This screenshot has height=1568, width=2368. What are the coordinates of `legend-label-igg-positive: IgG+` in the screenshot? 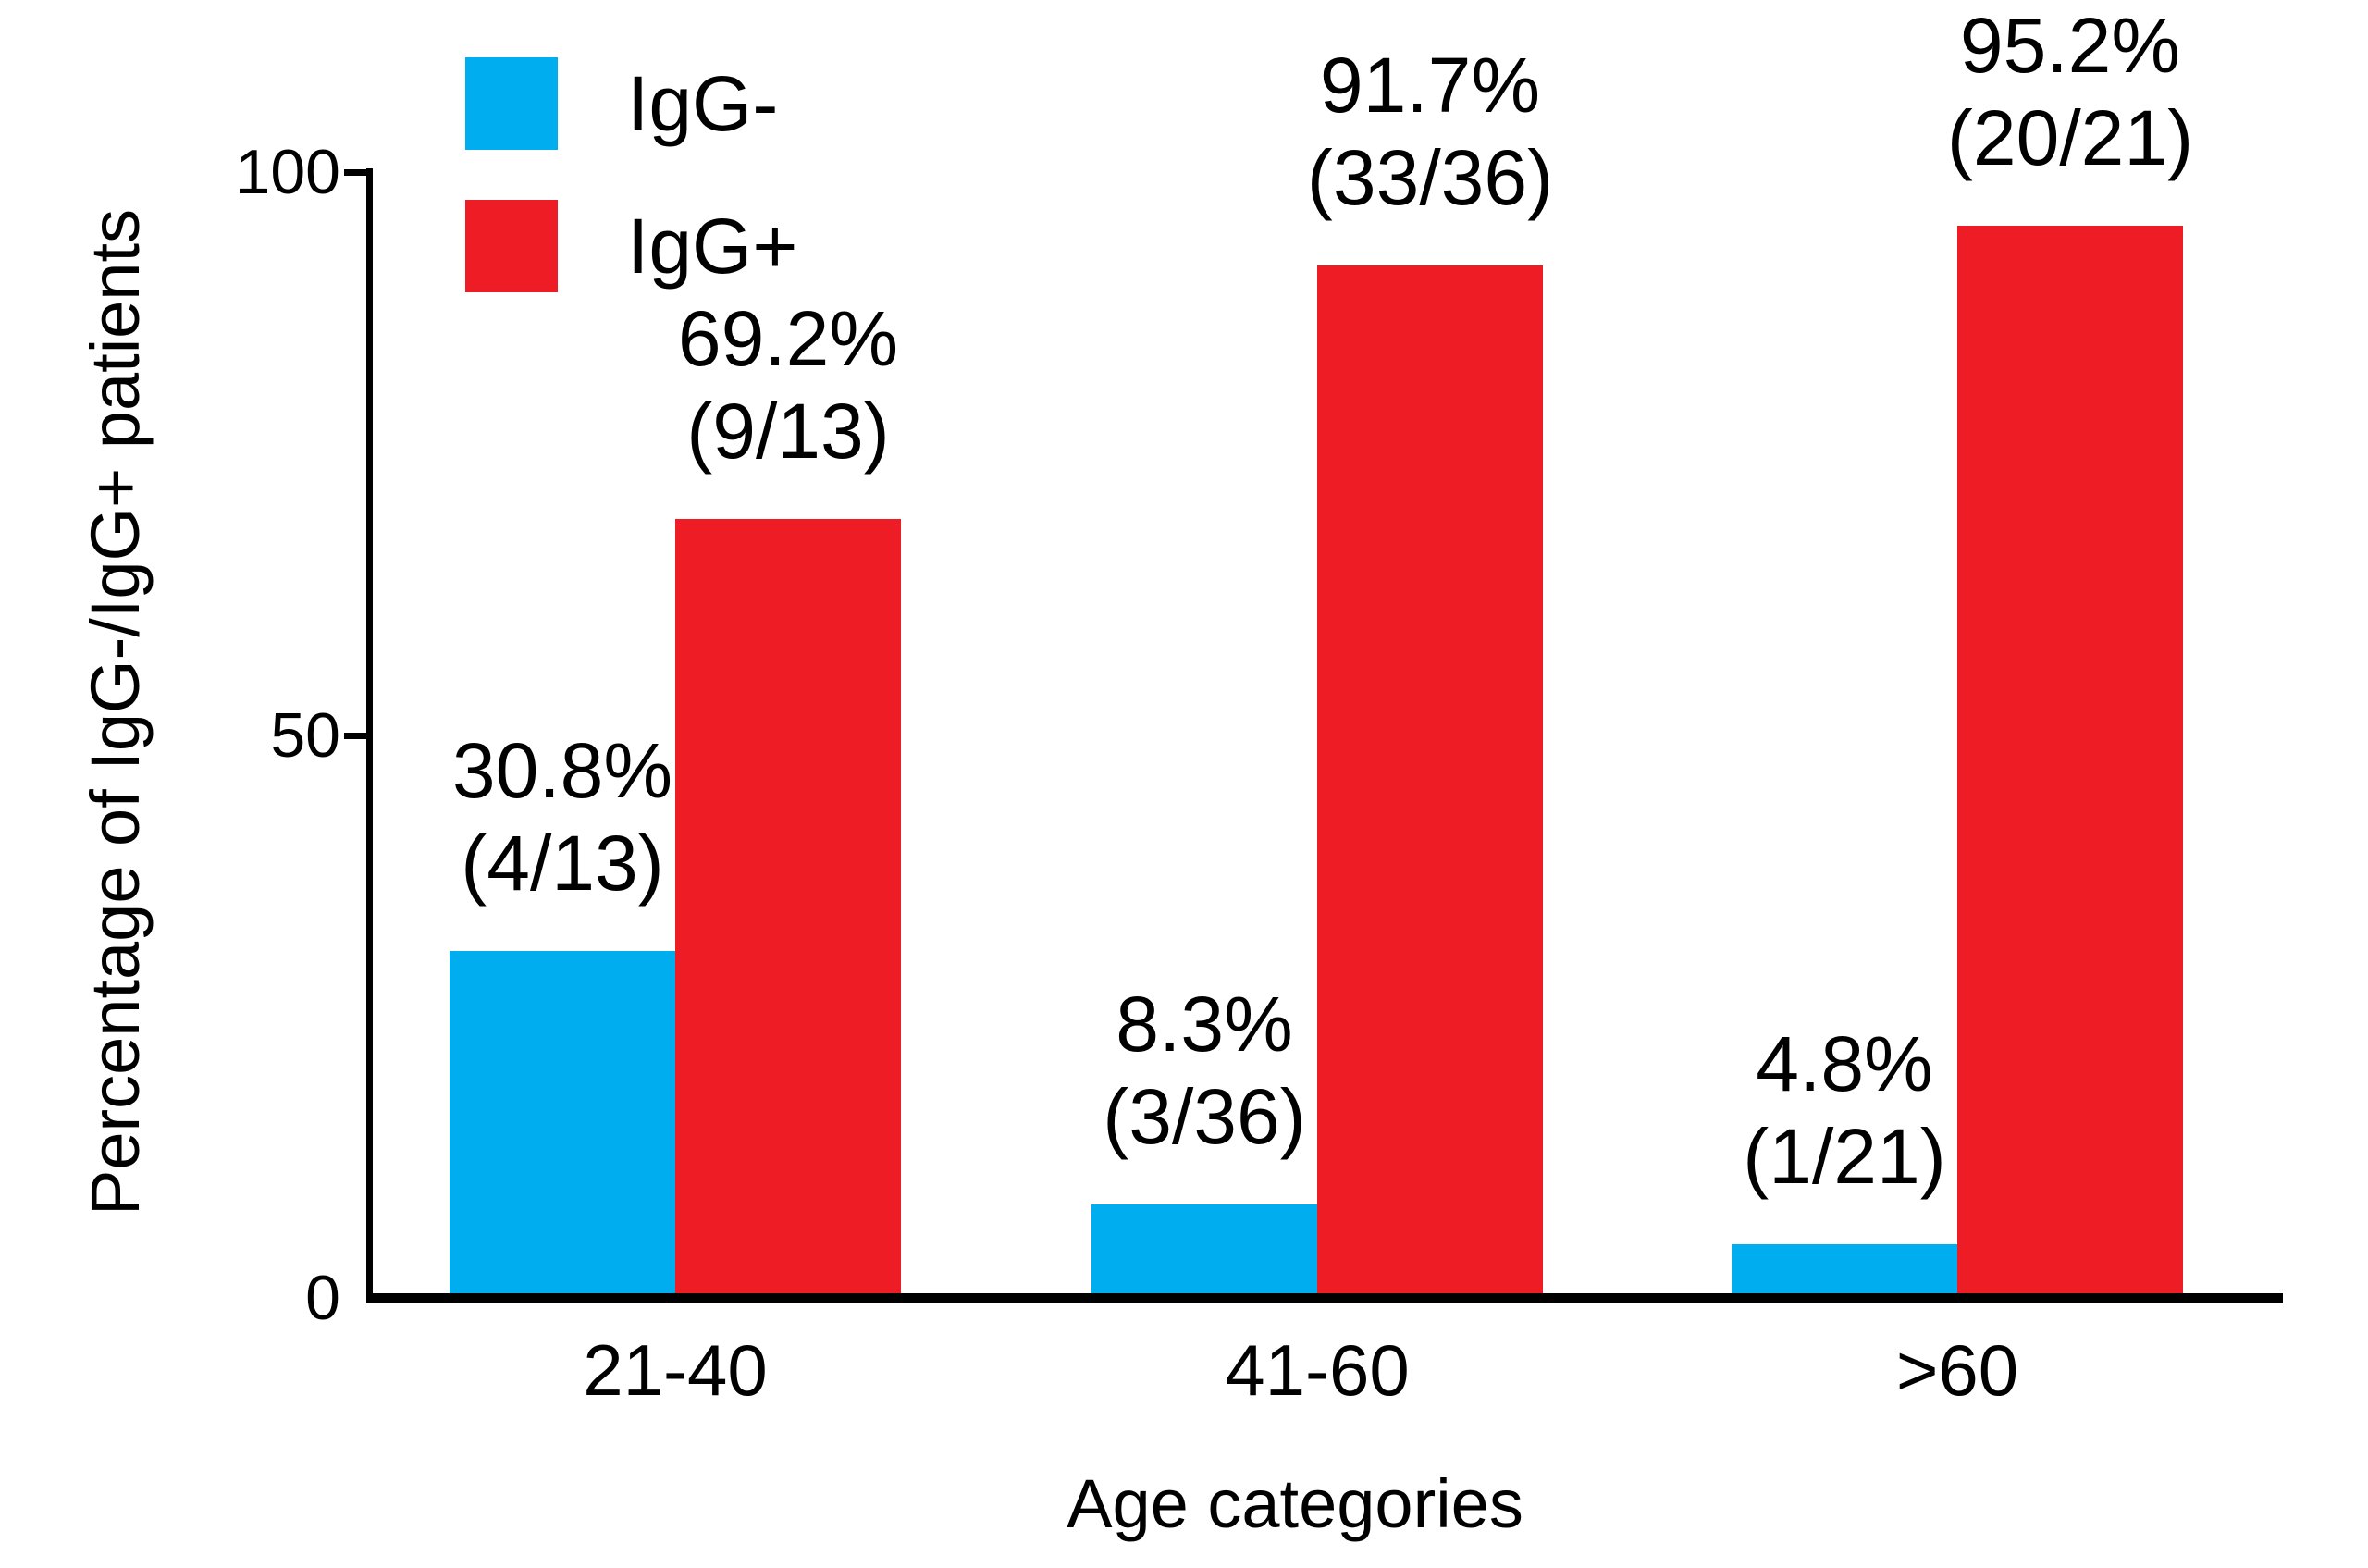 It's located at (713, 246).